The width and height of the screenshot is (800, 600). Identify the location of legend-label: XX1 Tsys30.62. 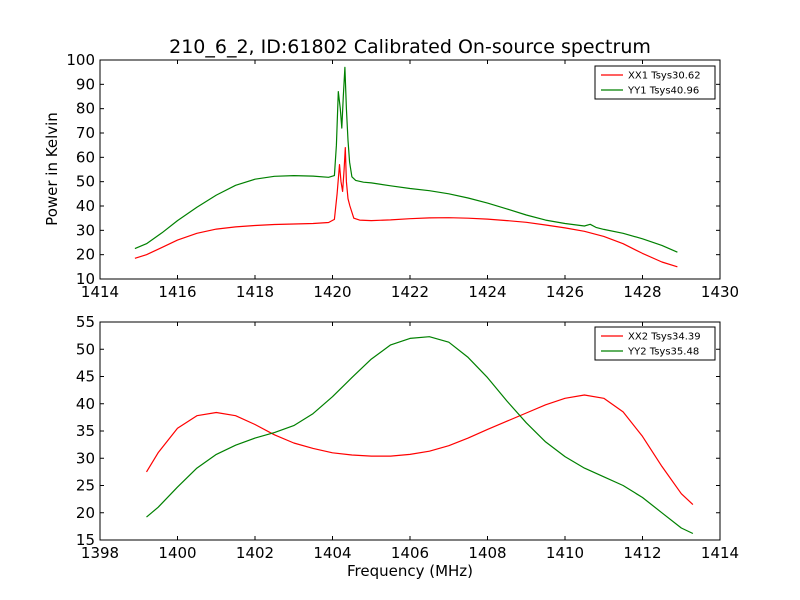
(664, 76).